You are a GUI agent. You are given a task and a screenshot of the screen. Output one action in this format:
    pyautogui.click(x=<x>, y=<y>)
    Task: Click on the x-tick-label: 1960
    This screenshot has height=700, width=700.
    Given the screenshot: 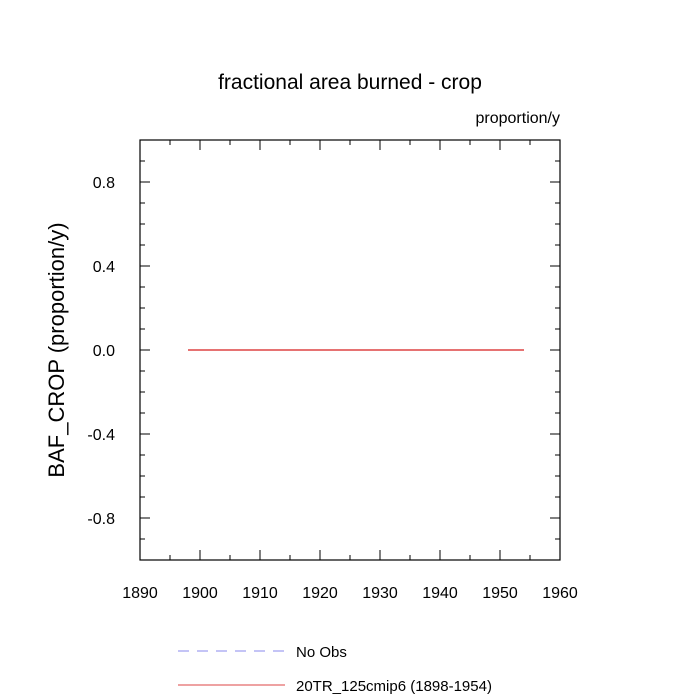 What is the action you would take?
    pyautogui.click(x=560, y=593)
    